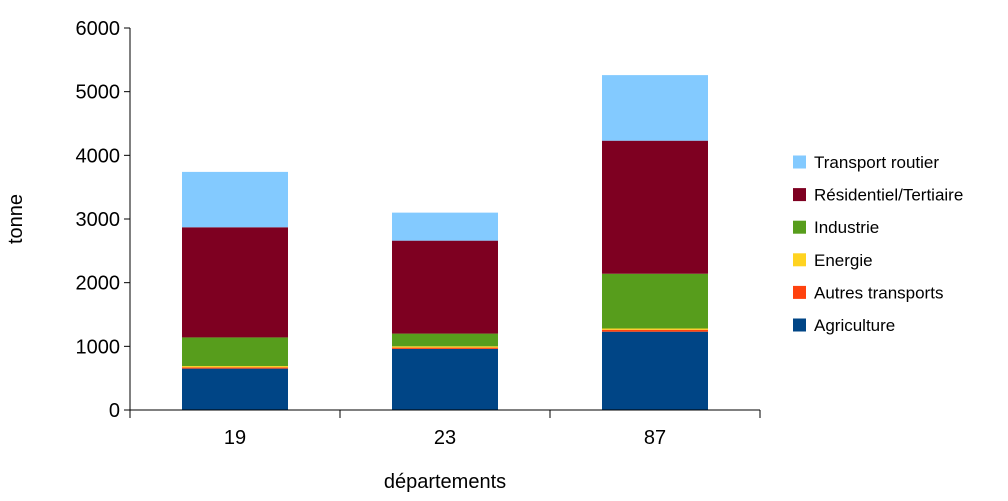 This screenshot has height=501, width=1008. I want to click on y-tick-label: 5000, so click(98, 93).